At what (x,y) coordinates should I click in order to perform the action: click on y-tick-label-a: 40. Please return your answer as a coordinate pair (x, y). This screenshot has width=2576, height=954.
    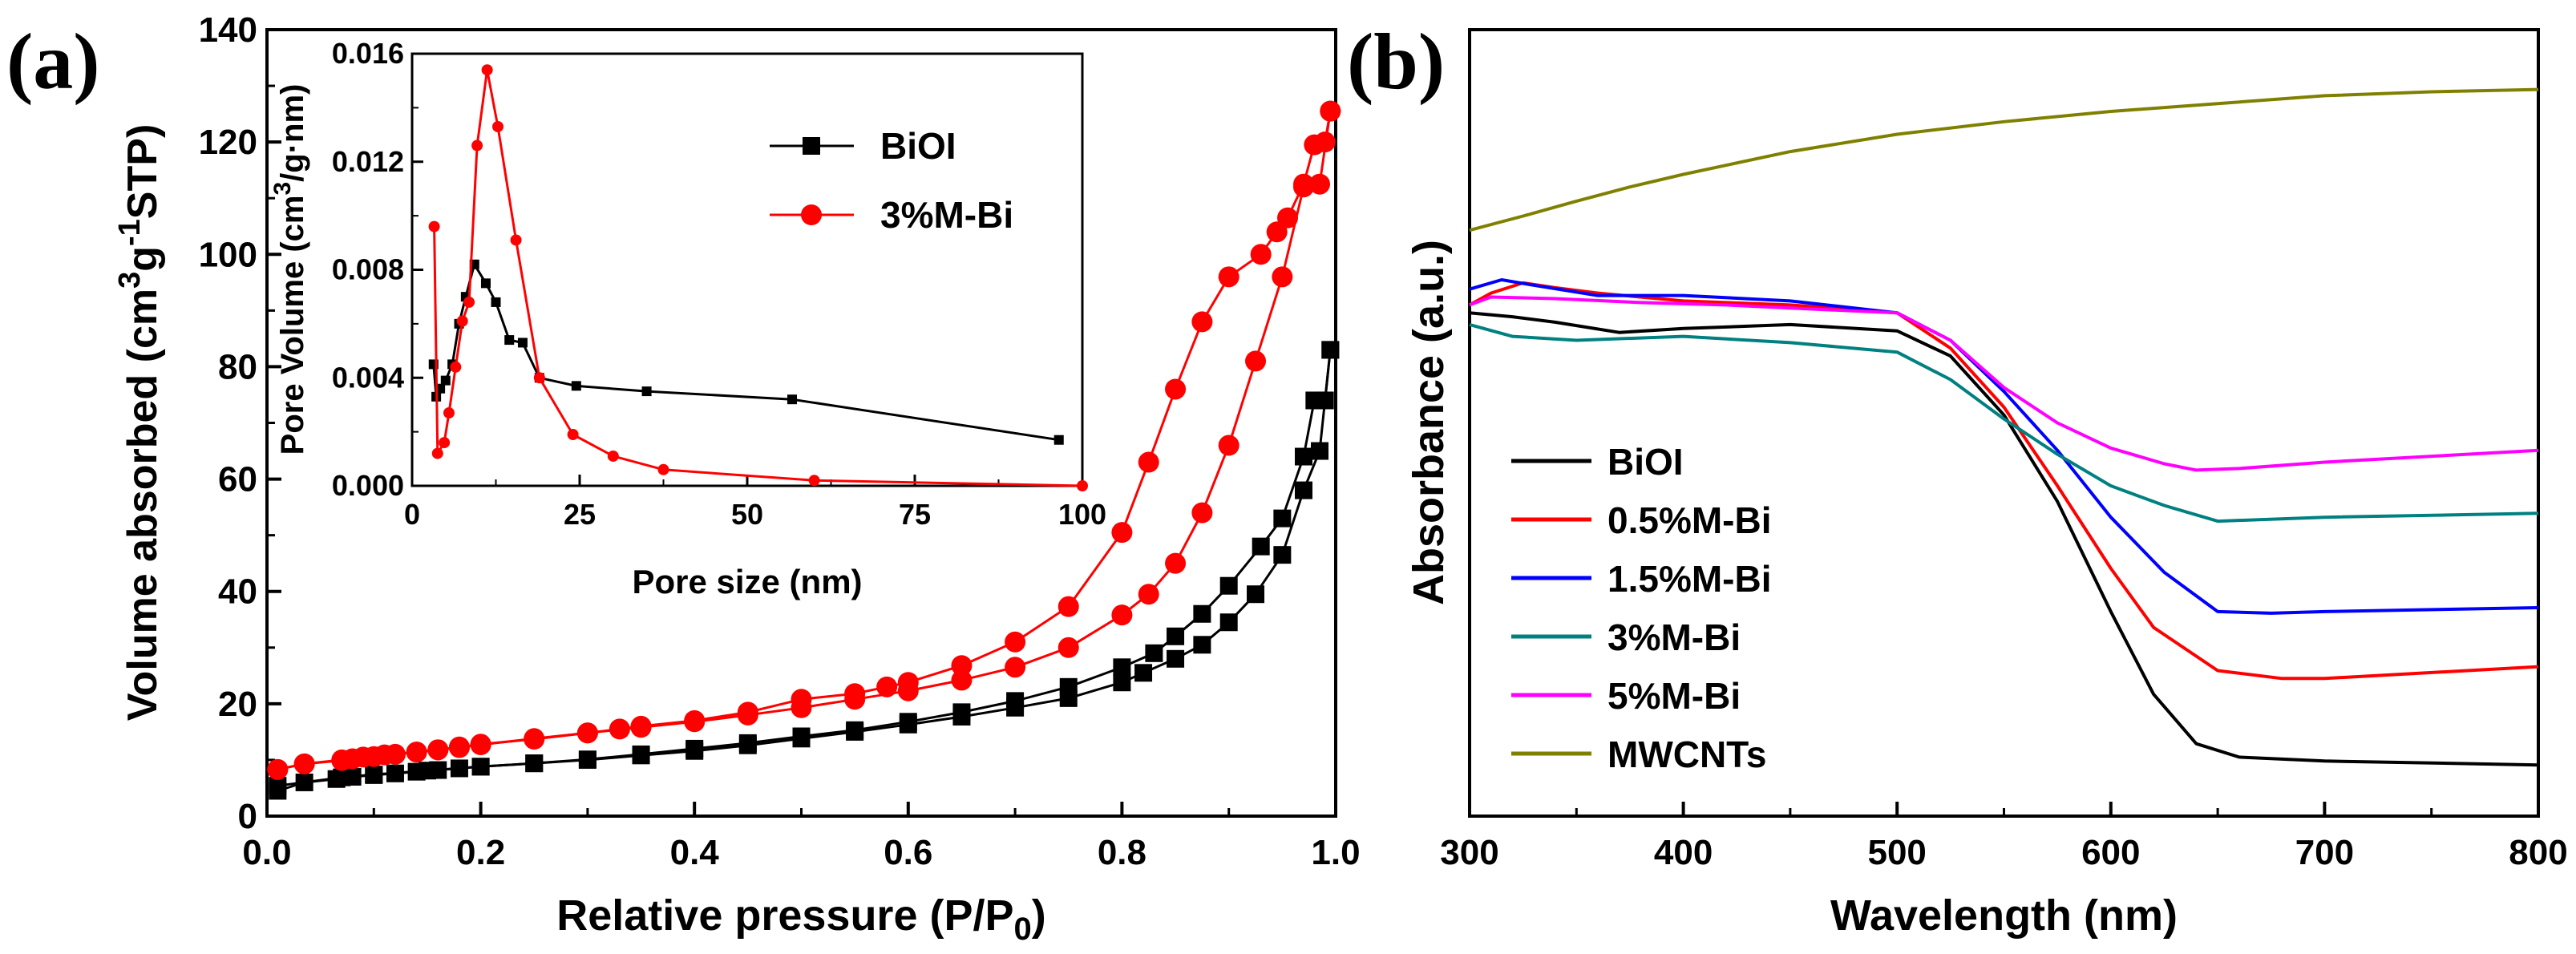
    Looking at the image, I should click on (237, 592).